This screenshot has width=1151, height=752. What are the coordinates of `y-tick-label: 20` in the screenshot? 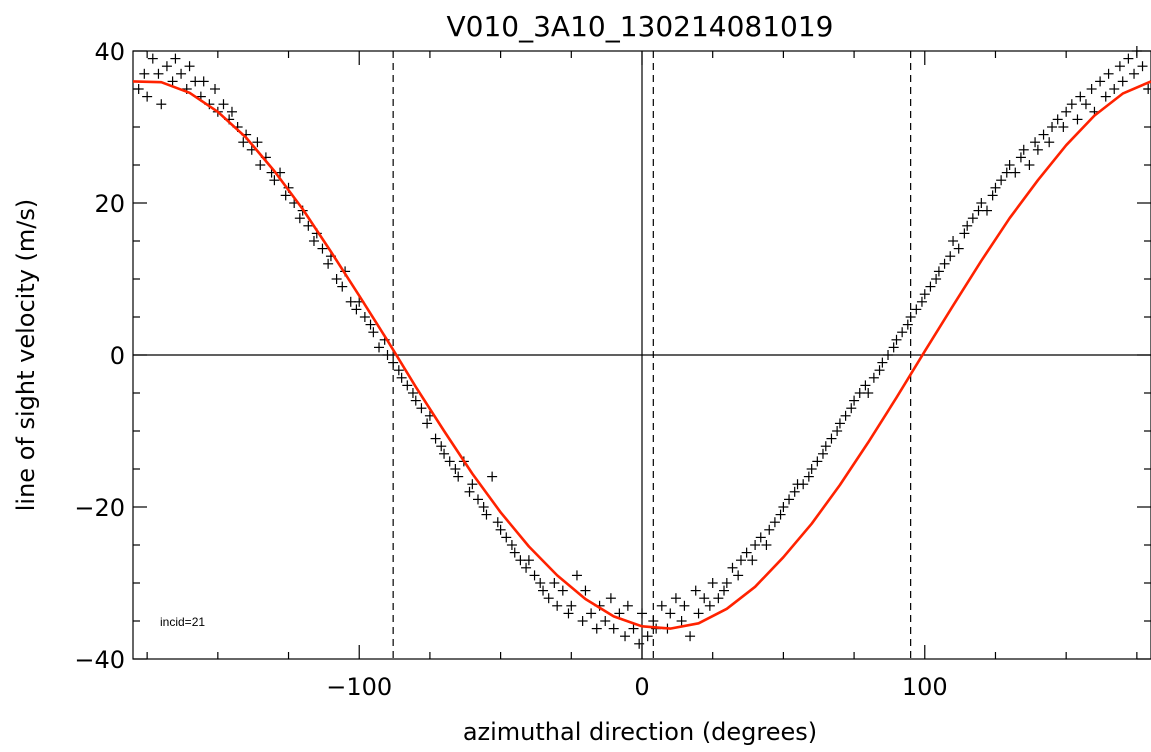 It's located at (109, 204).